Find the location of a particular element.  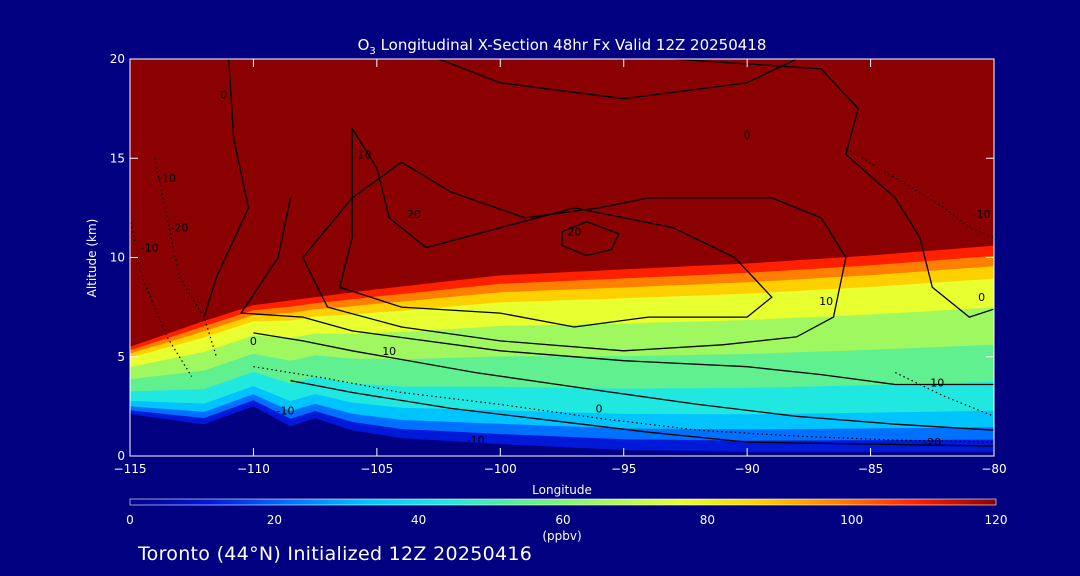

x-tick-label: −95 is located at coordinates (623, 469).